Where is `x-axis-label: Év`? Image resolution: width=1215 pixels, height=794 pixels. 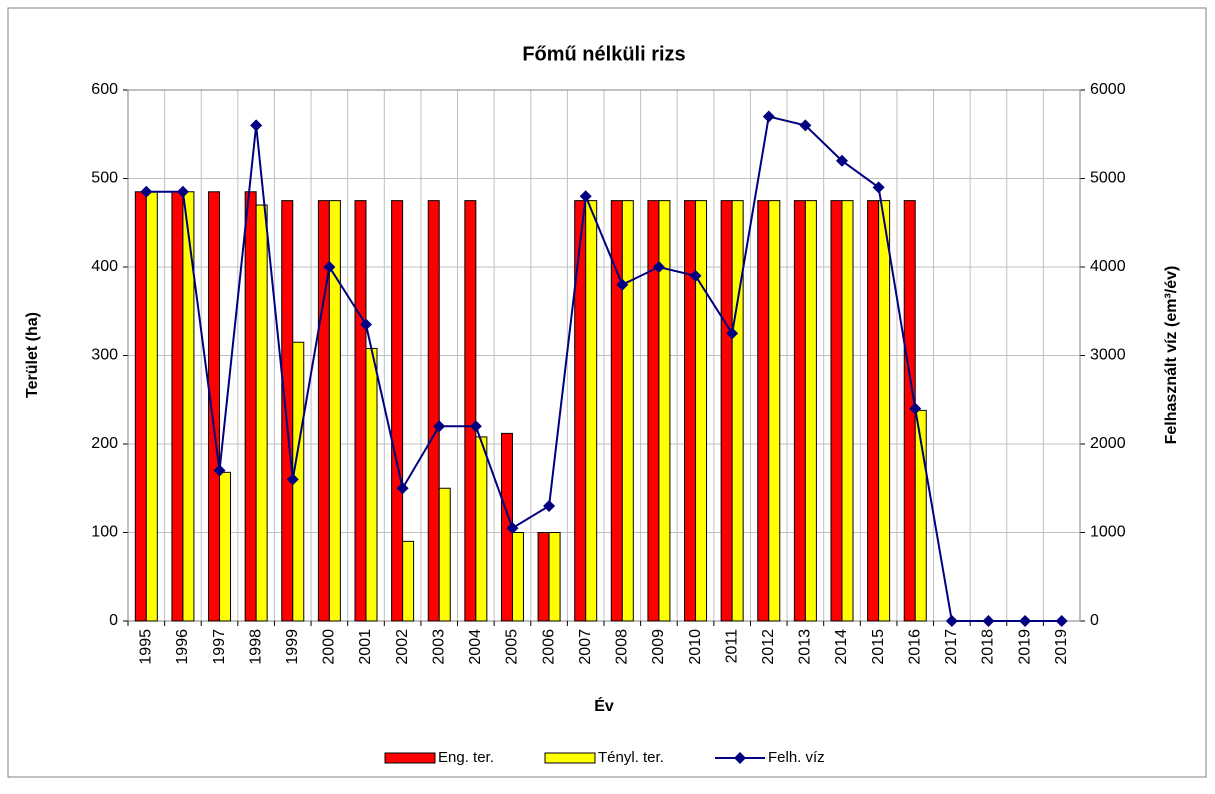
x-axis-label: Év is located at coordinates (604, 705).